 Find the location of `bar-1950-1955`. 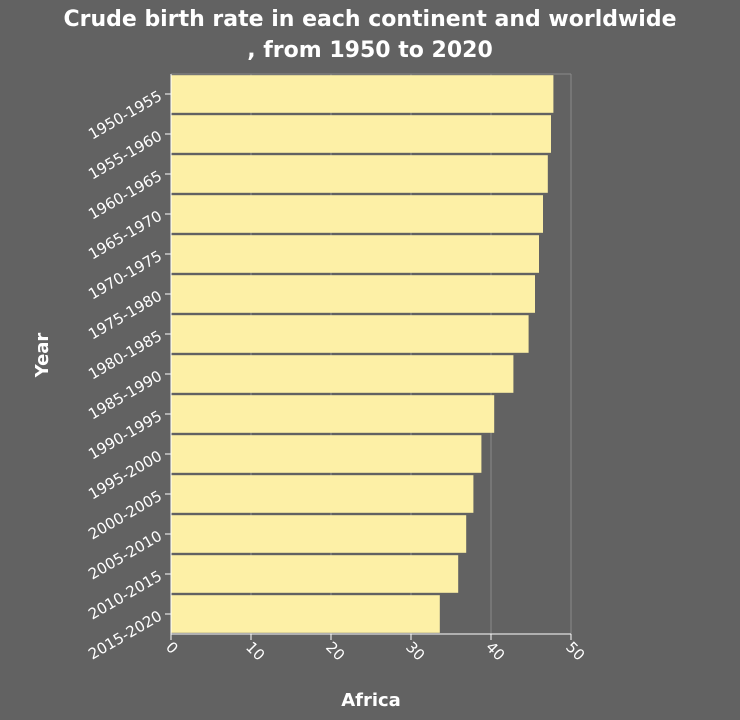

bar-1950-1955 is located at coordinates (362, 94).